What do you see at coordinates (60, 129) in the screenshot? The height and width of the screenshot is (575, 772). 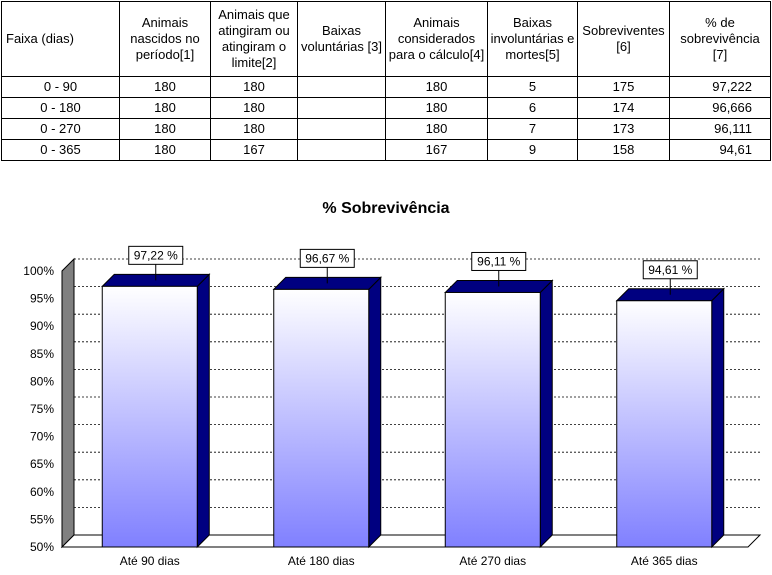 I see `cell-faixa: 0 - 270` at bounding box center [60, 129].